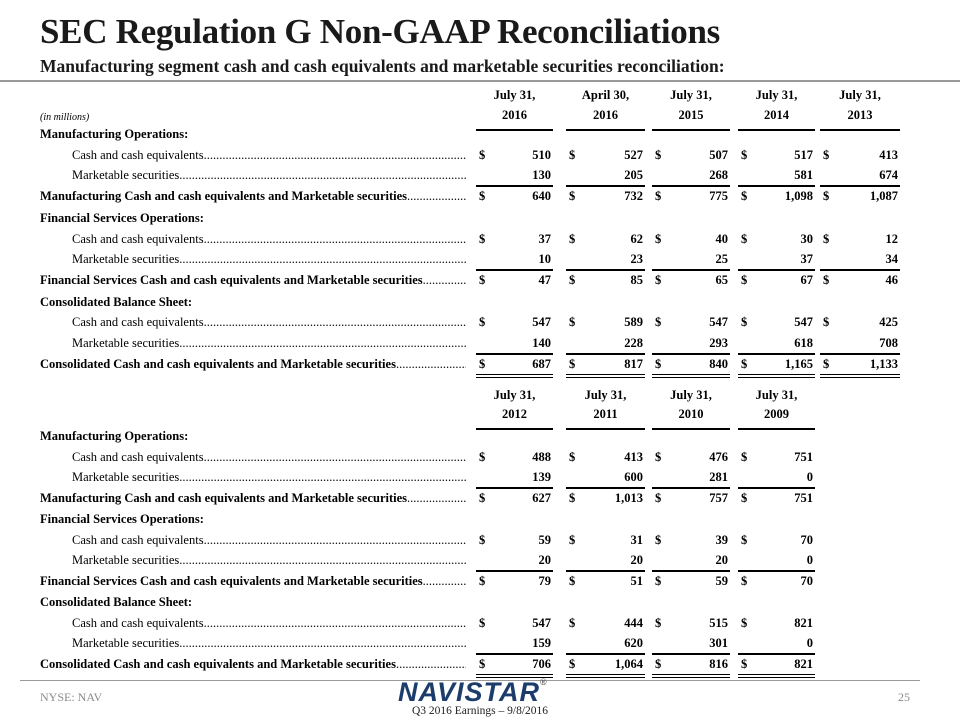 The height and width of the screenshot is (720, 960). I want to click on cell-value: 23, so click(637, 259).